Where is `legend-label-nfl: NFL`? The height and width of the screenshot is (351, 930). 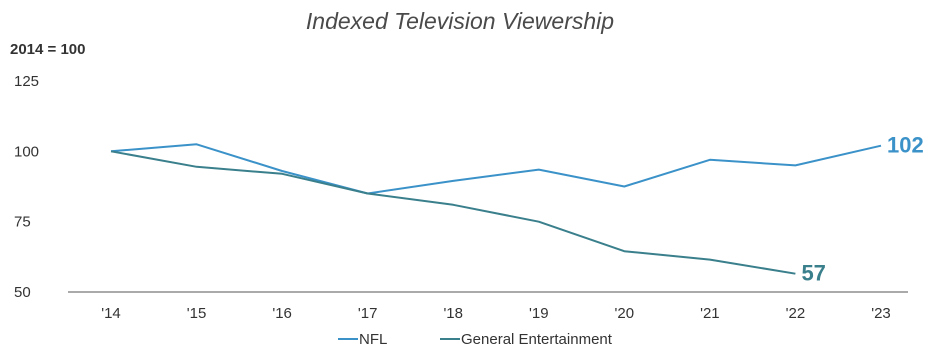 legend-label-nfl: NFL is located at coordinates (373, 339).